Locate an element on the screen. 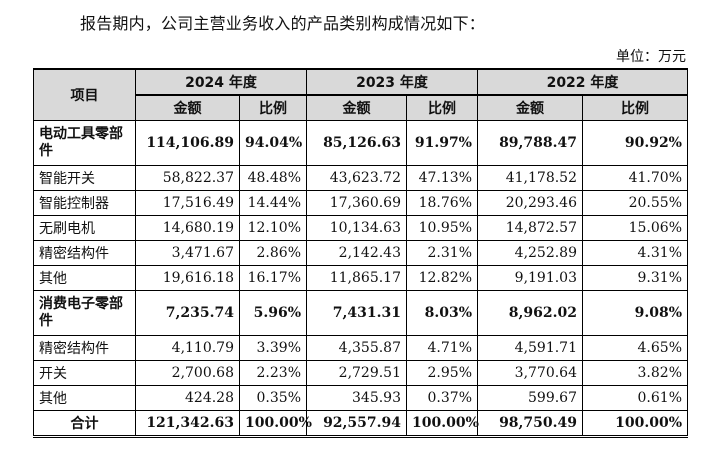  ratio-cell: 0.61% is located at coordinates (635, 398).